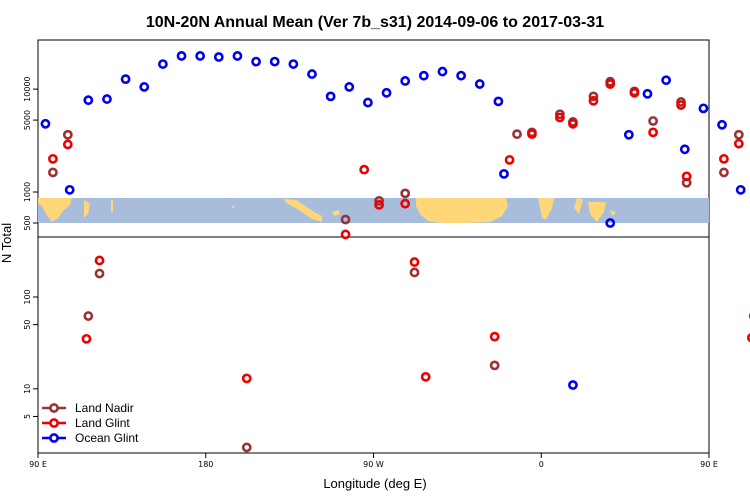 The width and height of the screenshot is (750, 500). Describe the element at coordinates (7, 243) in the screenshot. I see `y-axis-label: N Total` at that location.